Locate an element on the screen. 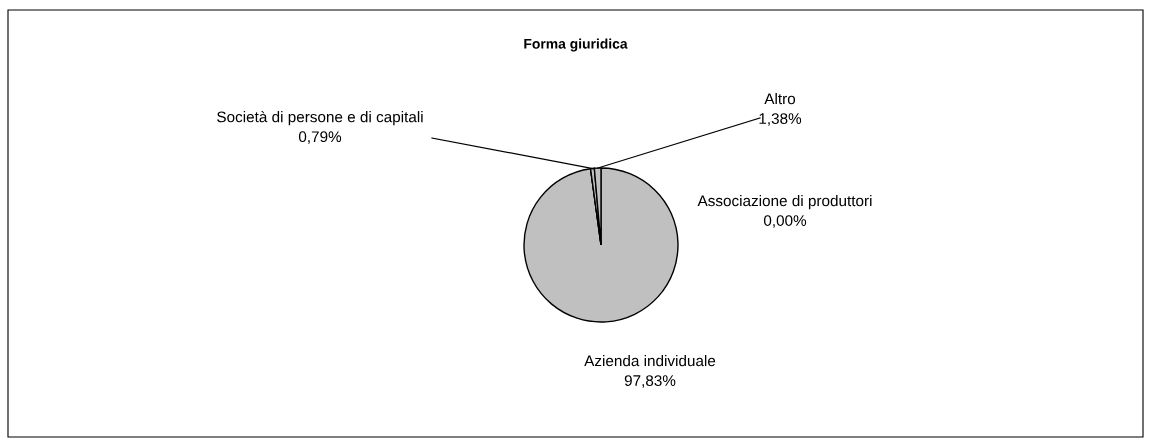  data-label: 0,79% is located at coordinates (320, 137).